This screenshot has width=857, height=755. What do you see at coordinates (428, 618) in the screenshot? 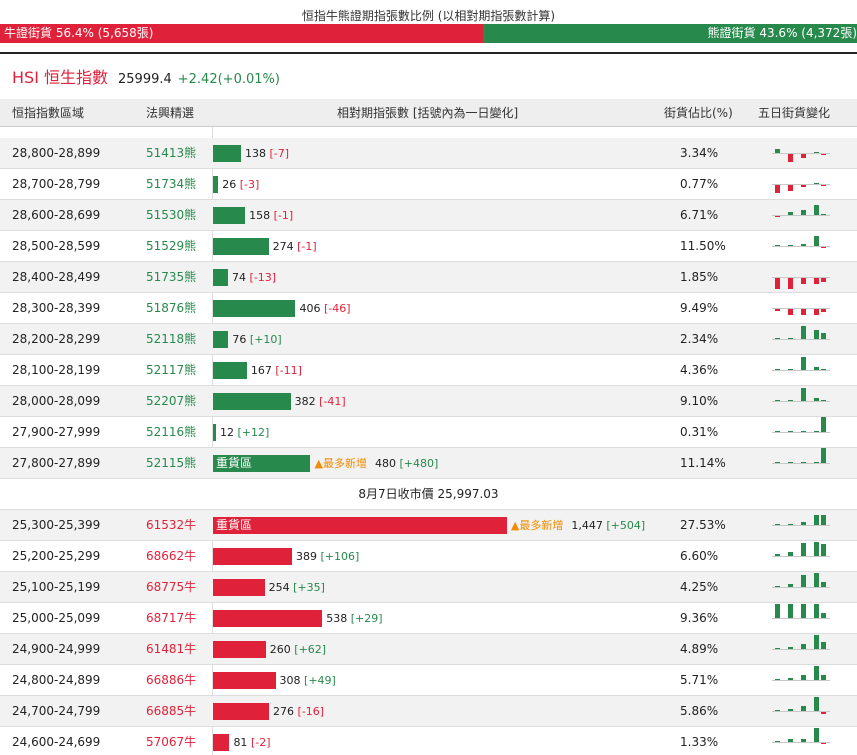
I see `table-row: 25,000-25,099 68717牛 538 [+29] 9.36%` at bounding box center [428, 618].